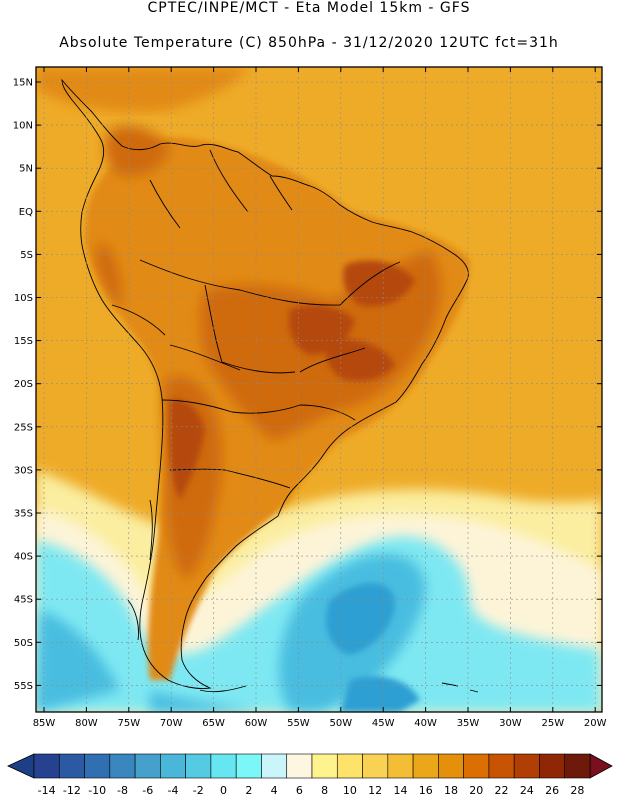  I want to click on lat-tick-label: 40S, so click(23, 557).